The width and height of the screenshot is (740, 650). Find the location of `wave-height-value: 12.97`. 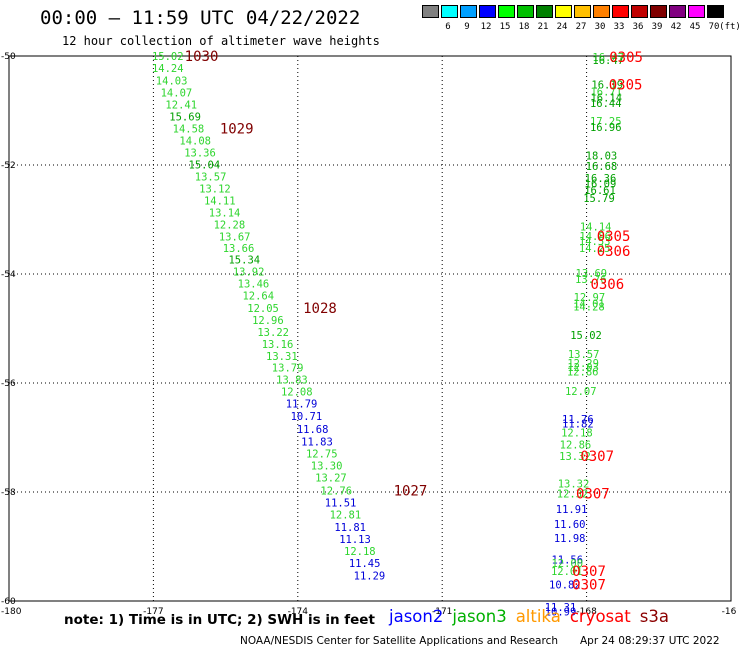

wave-height-value: 12.97 is located at coordinates (590, 298).